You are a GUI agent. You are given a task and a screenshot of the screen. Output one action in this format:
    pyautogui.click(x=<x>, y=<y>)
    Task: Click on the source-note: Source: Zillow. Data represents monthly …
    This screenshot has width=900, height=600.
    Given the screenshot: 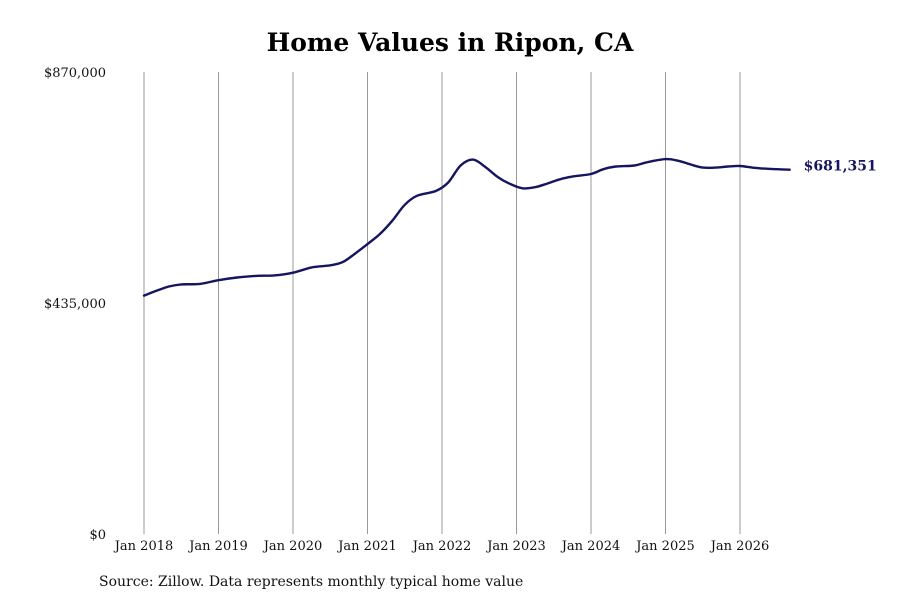 What is the action you would take?
    pyautogui.click(x=311, y=582)
    